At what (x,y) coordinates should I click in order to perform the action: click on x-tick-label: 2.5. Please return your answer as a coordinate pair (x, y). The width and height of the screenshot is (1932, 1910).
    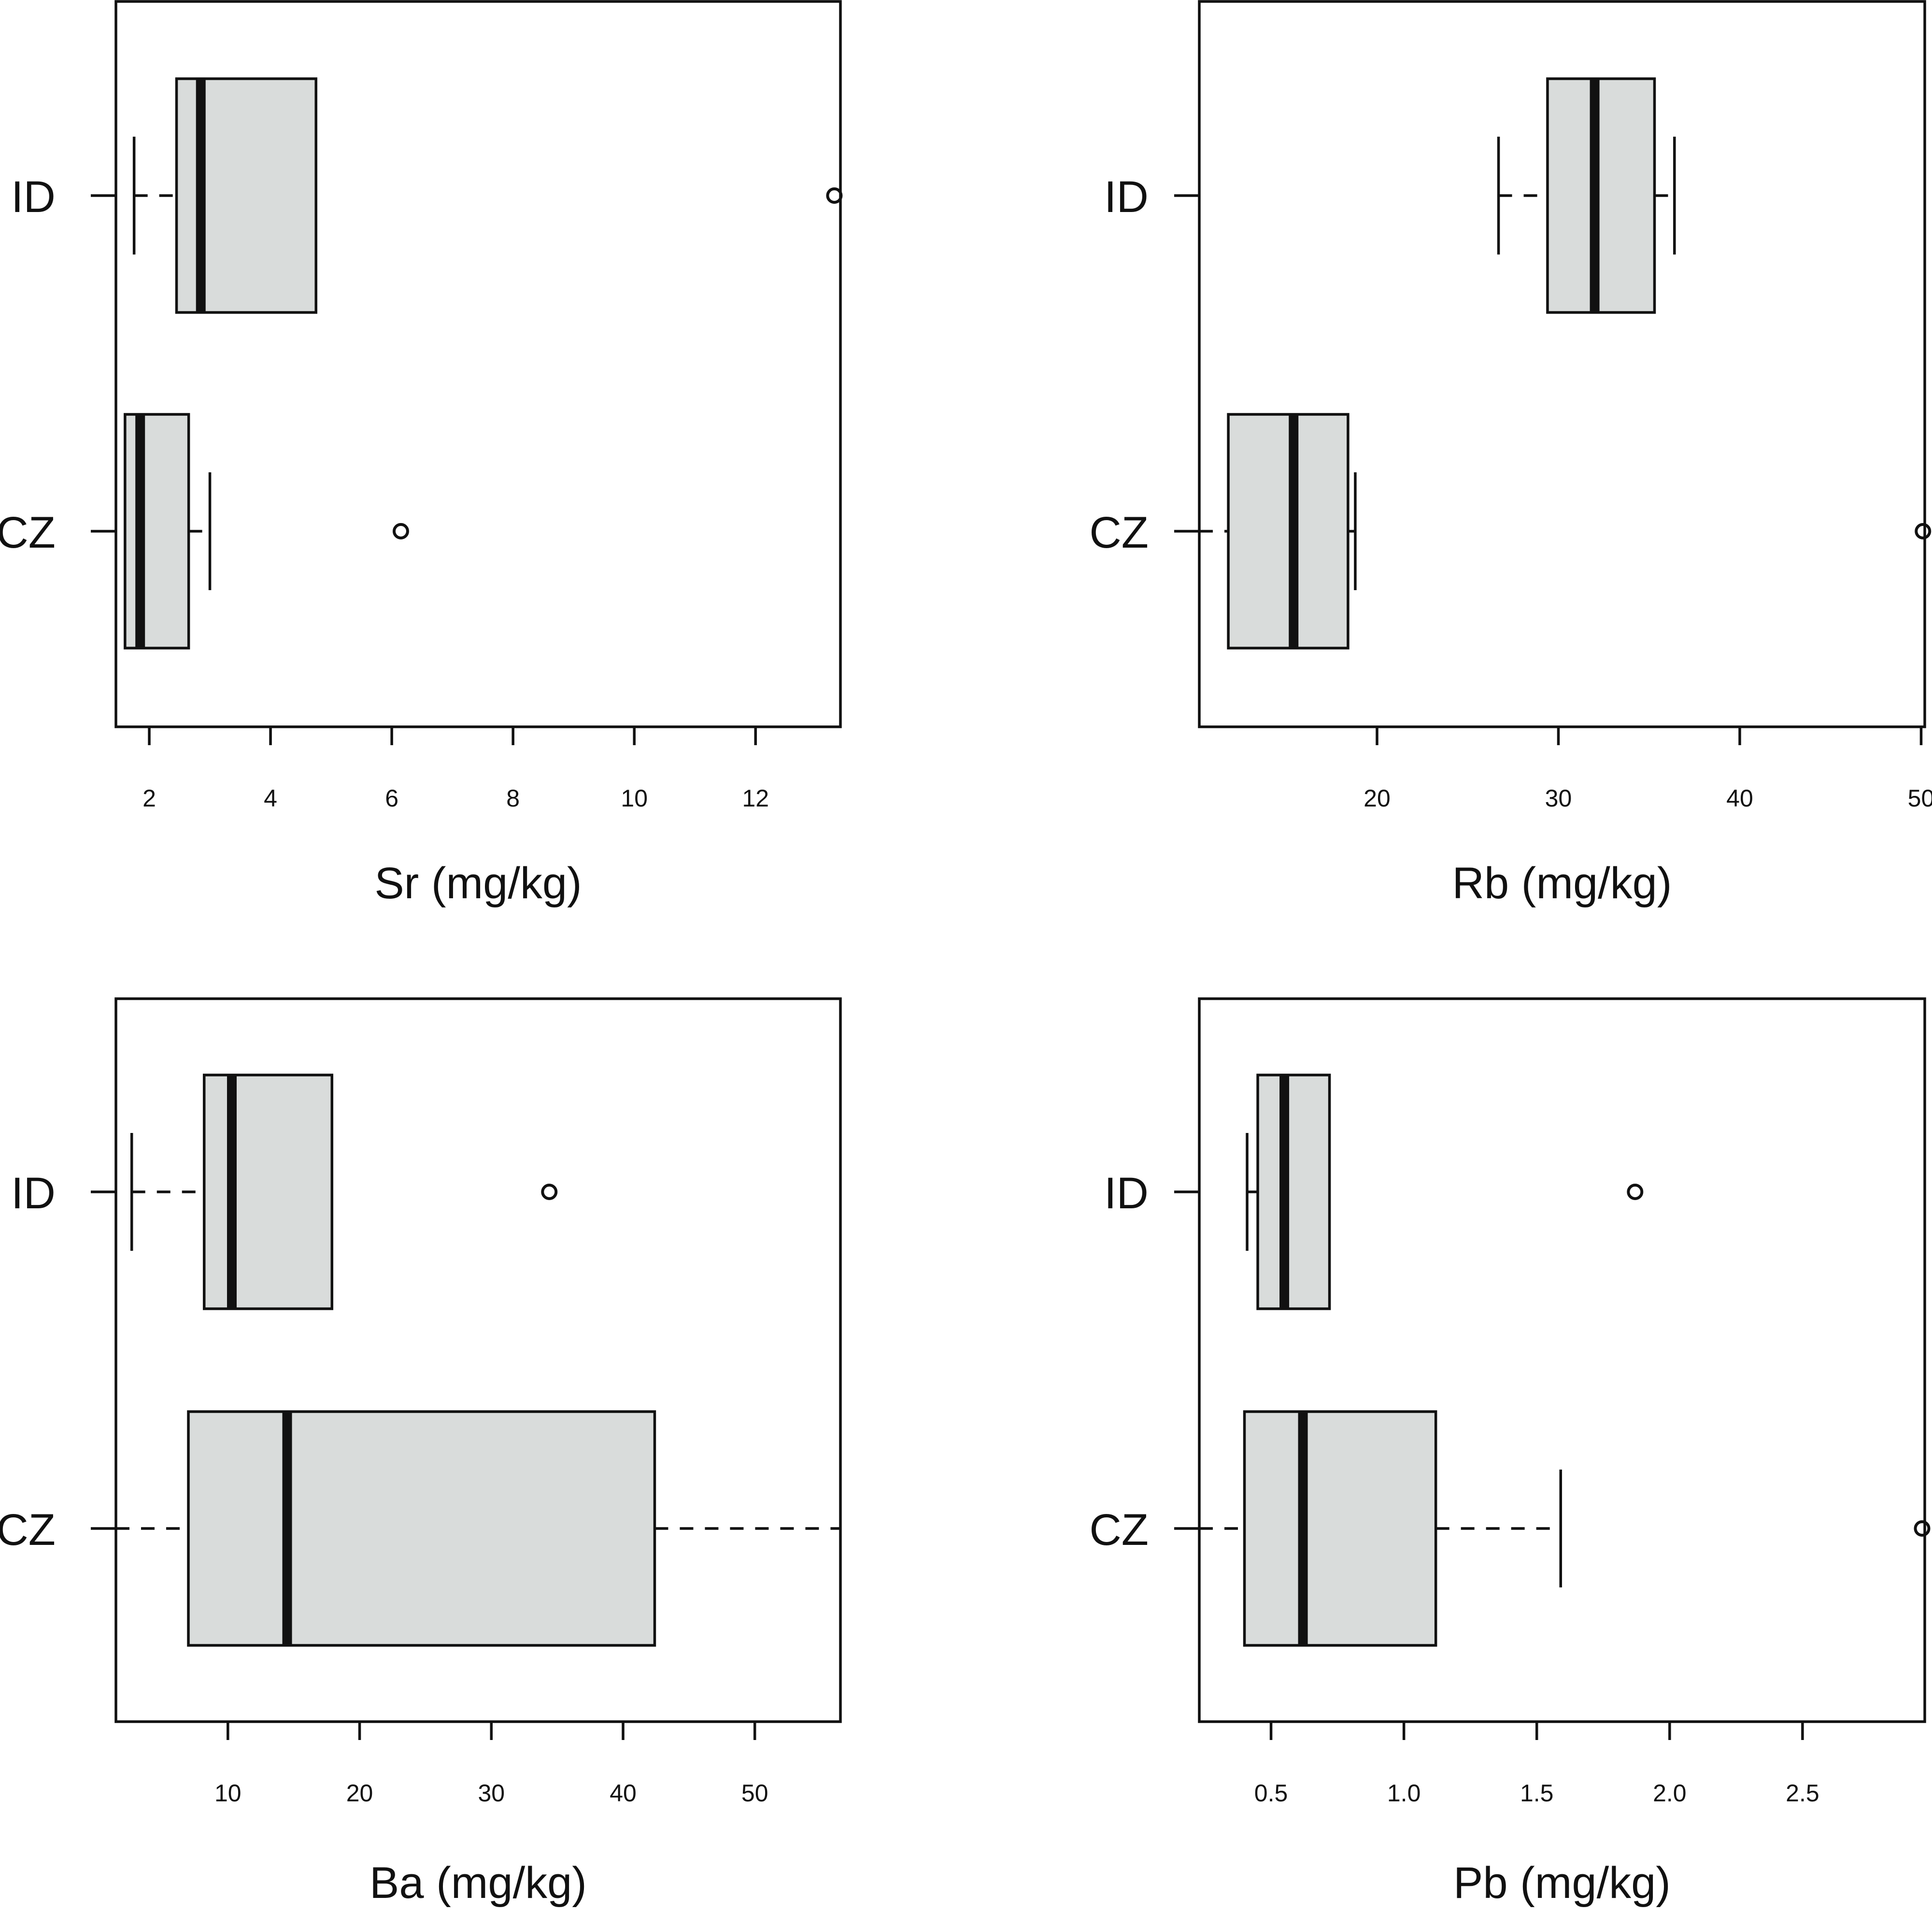
    Looking at the image, I should click on (1802, 1794).